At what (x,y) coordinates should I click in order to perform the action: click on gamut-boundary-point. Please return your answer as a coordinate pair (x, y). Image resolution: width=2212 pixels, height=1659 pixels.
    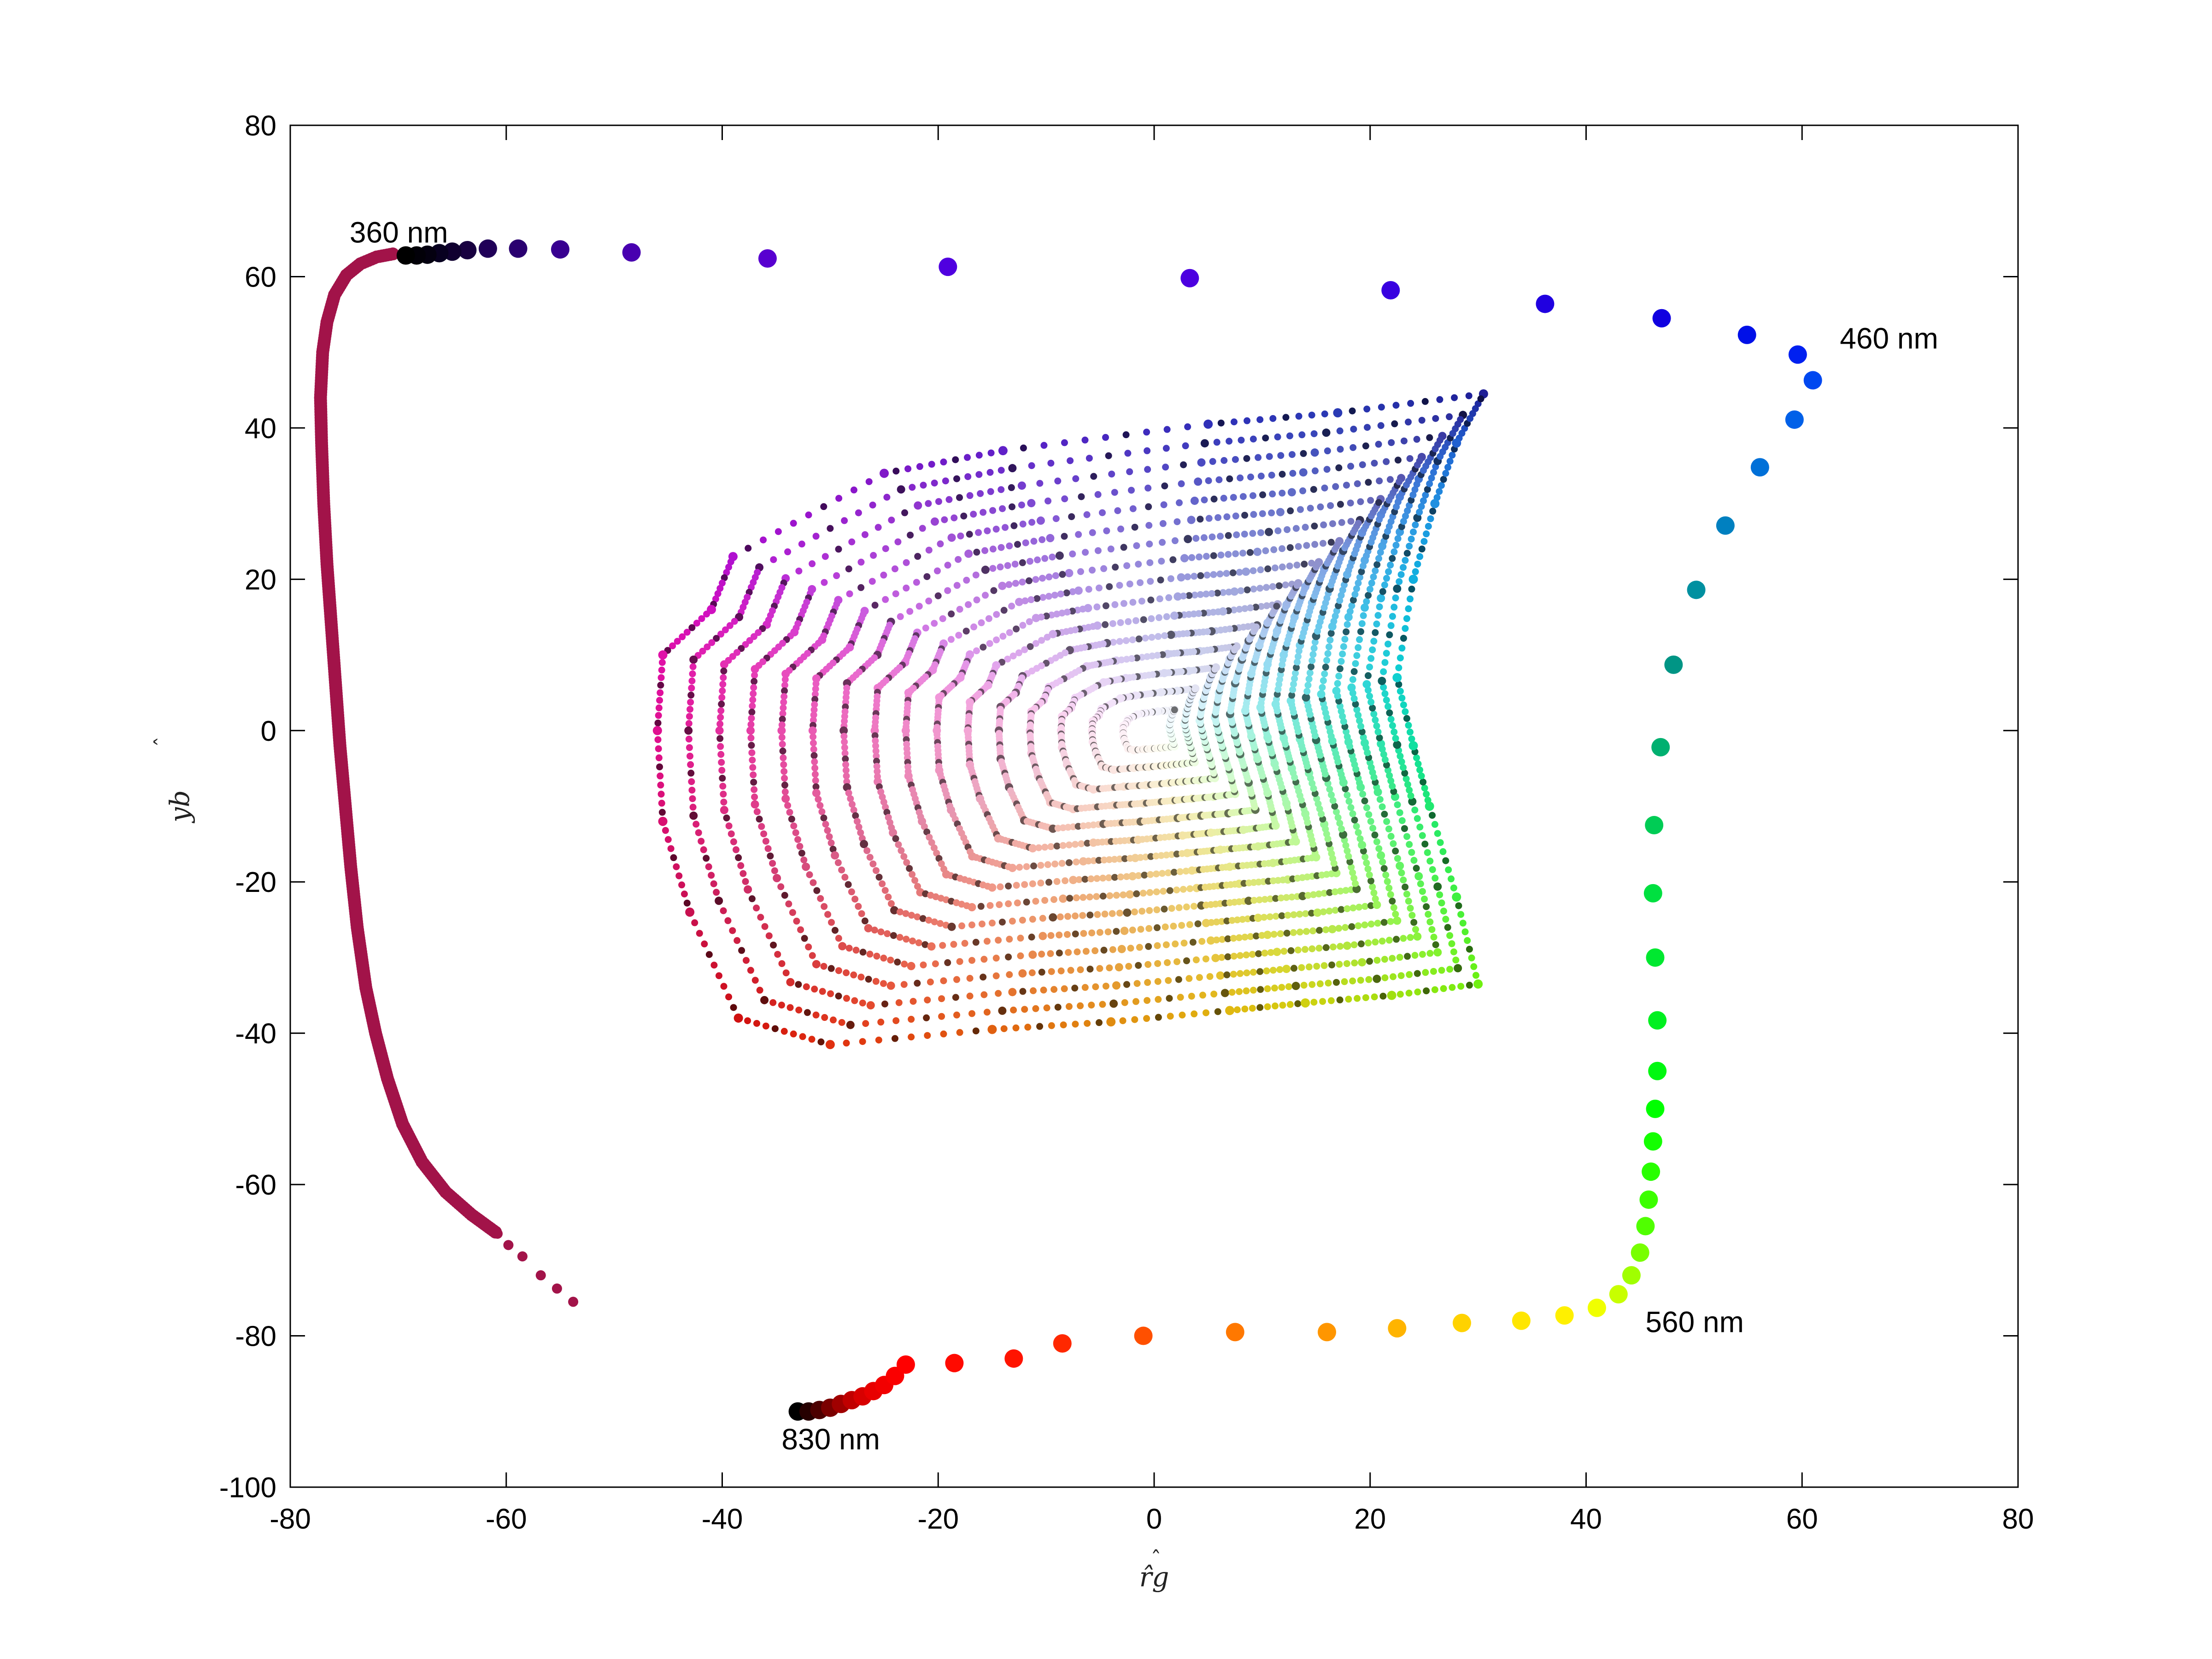
    Looking at the image, I should click on (1391, 995).